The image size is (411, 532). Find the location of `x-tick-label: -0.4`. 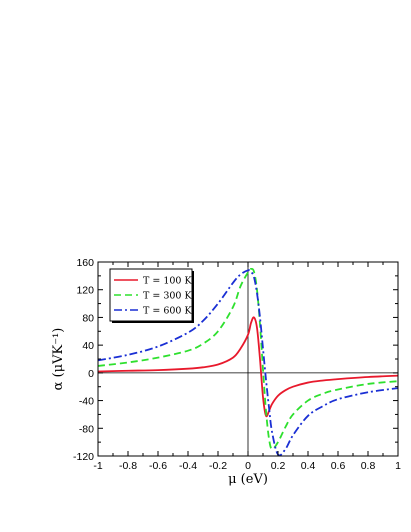

x-tick-label: -0.4 is located at coordinates (188, 466).